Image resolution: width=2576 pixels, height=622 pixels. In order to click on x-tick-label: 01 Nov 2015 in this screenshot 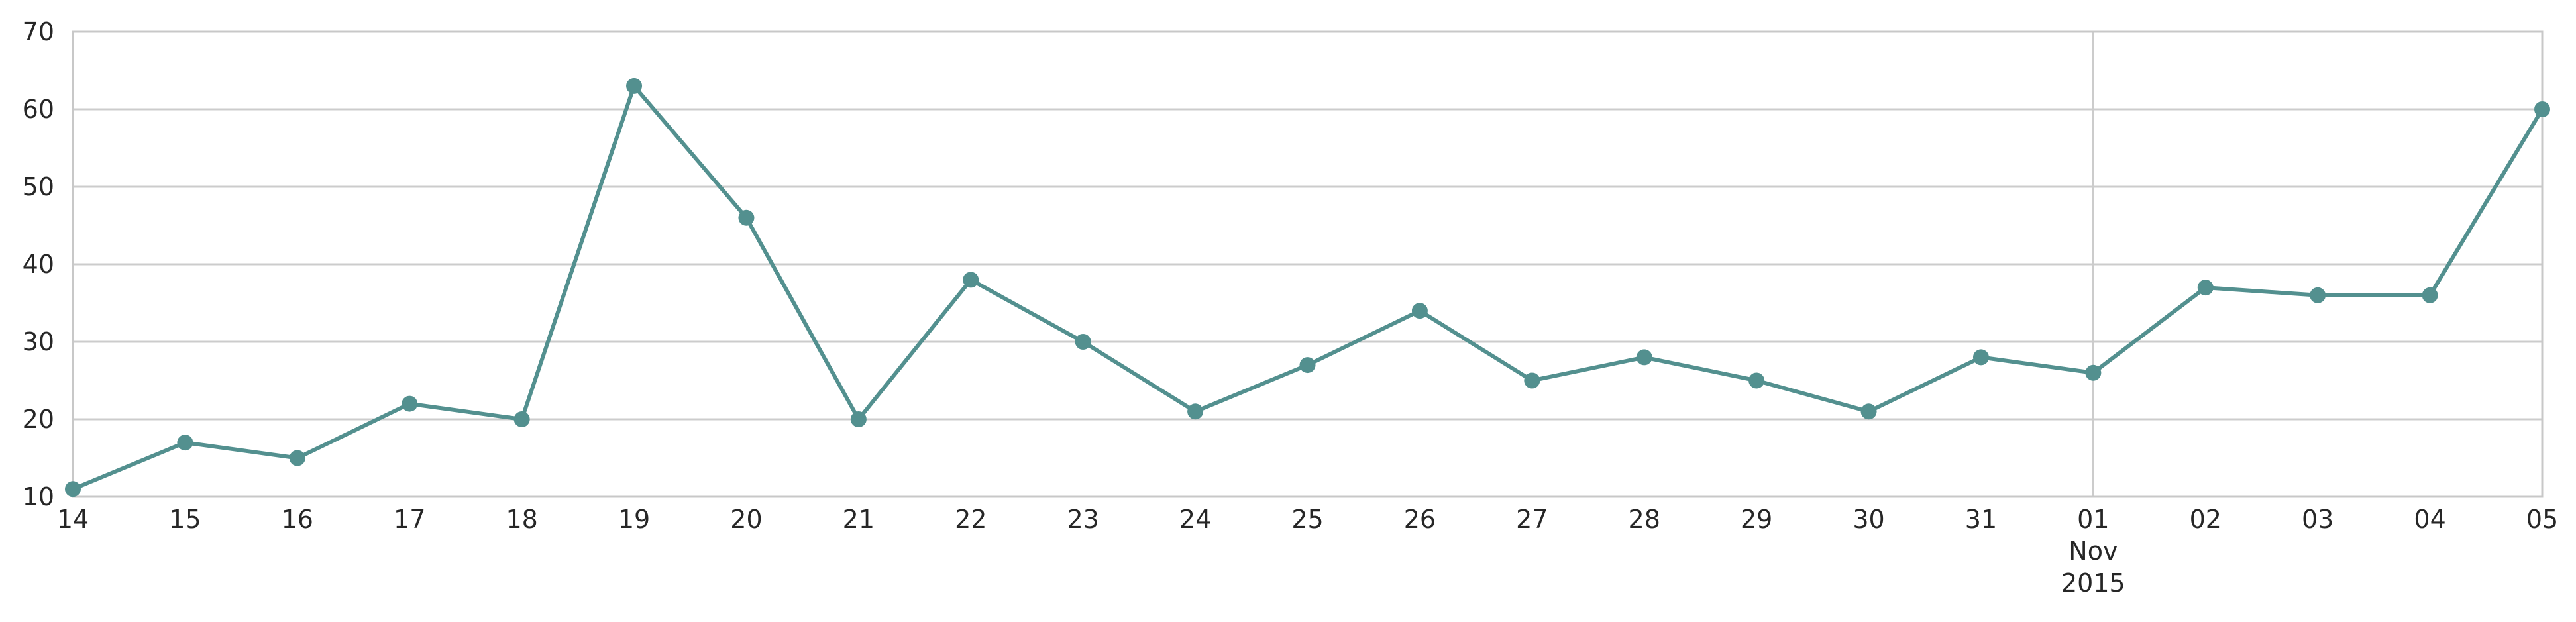, I will do `click(2093, 551)`.